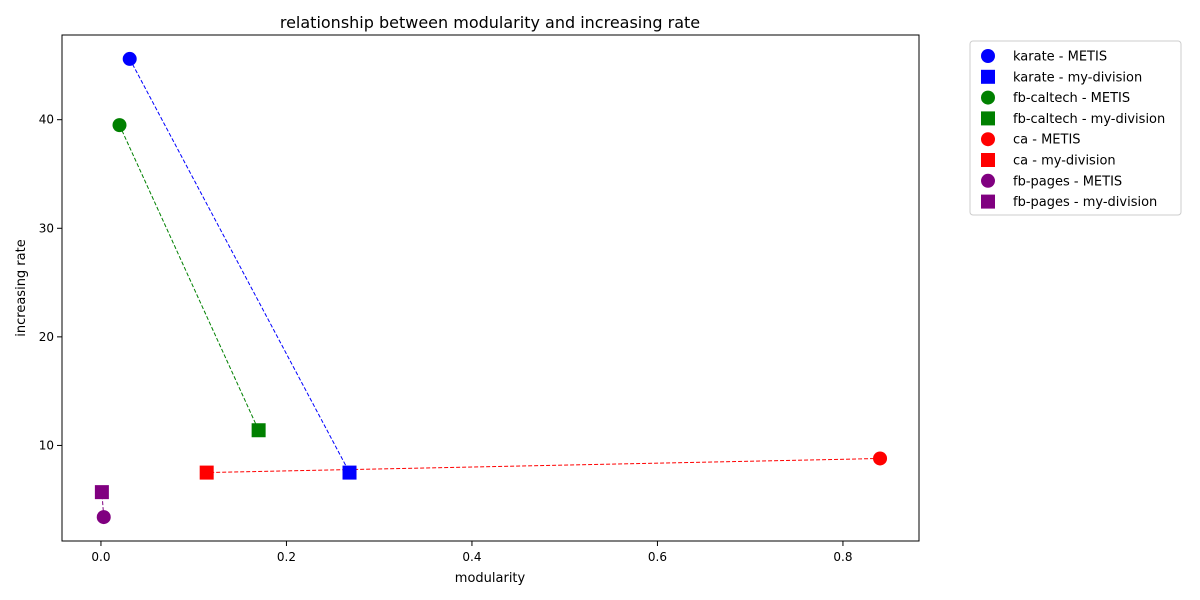 The image size is (1200, 600). Describe the element at coordinates (543, 465) in the screenshot. I see `ca-connector-line` at that location.